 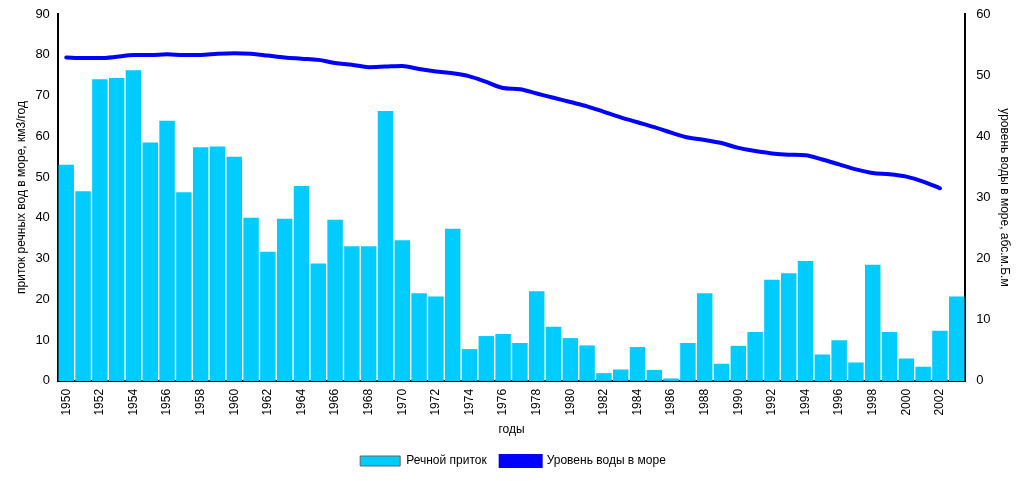 I want to click on legend-label: Уровень воды в море, so click(x=606, y=460).